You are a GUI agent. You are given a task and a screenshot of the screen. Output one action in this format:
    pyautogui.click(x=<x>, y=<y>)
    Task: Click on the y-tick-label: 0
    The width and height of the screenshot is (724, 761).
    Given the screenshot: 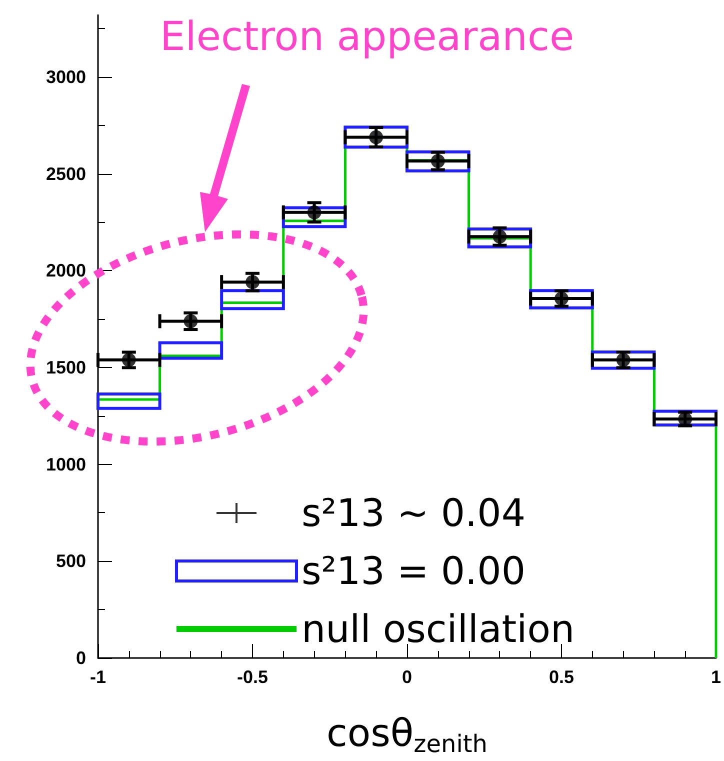 What is the action you would take?
    pyautogui.click(x=81, y=658)
    